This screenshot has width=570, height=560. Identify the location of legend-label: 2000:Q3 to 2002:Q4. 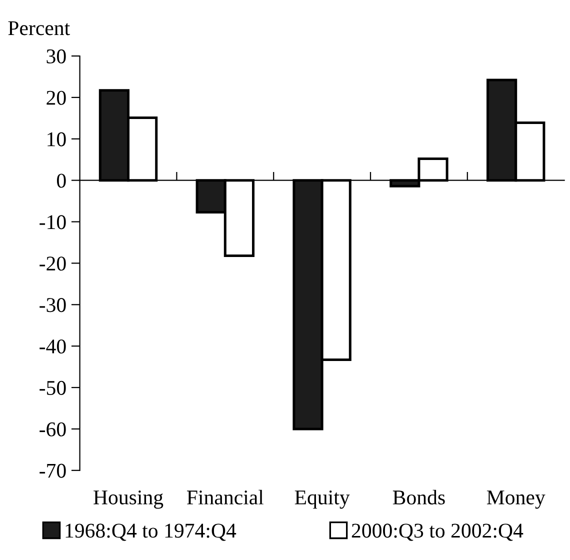
(438, 532).